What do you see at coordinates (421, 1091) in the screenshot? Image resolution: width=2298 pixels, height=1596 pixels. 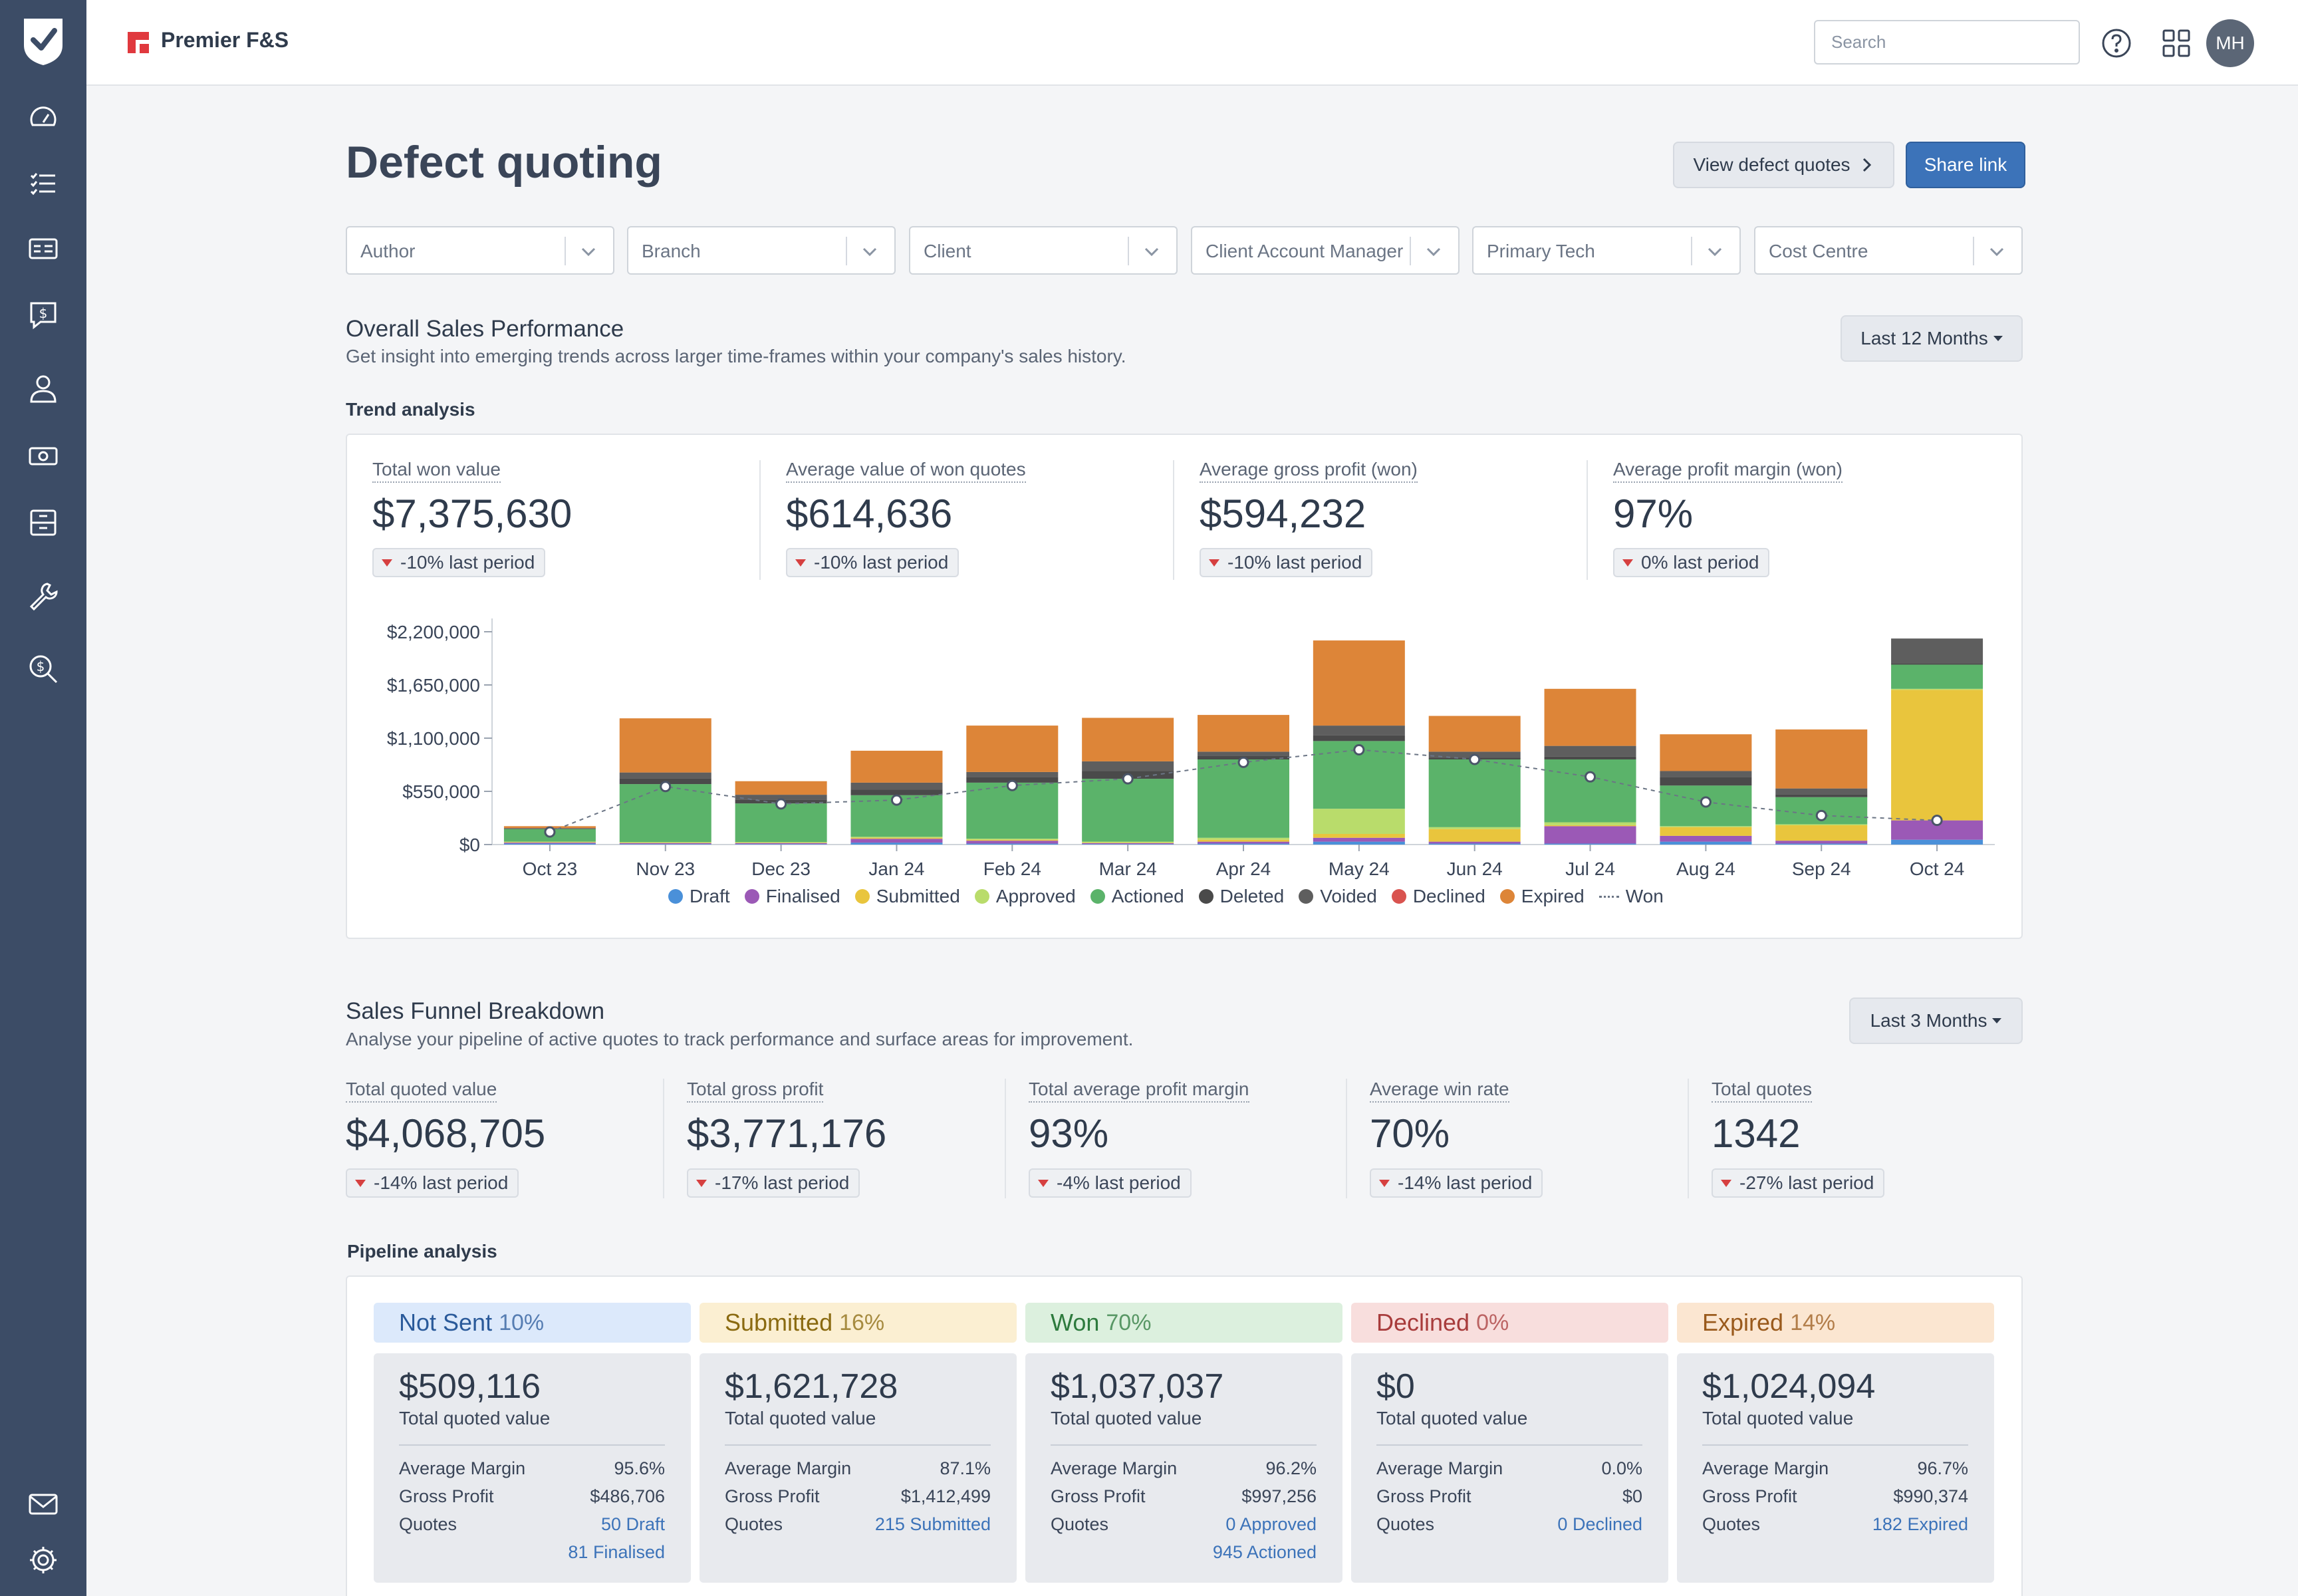 I see `funnel-kpi-label: Total quoted value` at bounding box center [421, 1091].